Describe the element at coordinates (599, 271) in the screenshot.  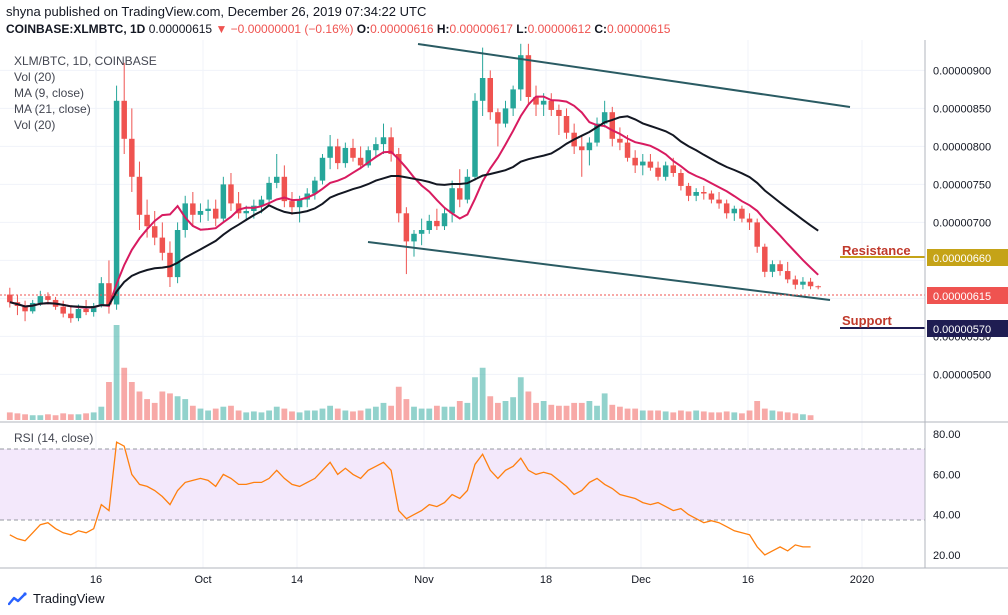
I see `channel-lower-line` at that location.